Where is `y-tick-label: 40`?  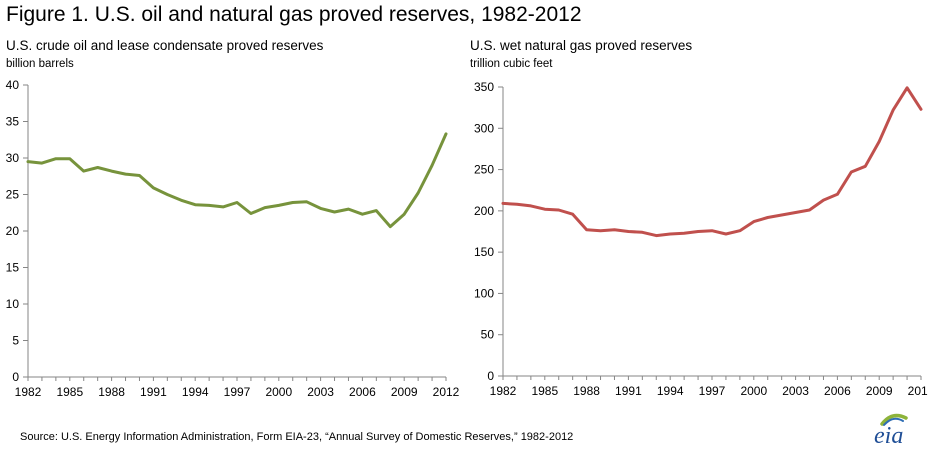
y-tick-label: 40 is located at coordinates (13, 85).